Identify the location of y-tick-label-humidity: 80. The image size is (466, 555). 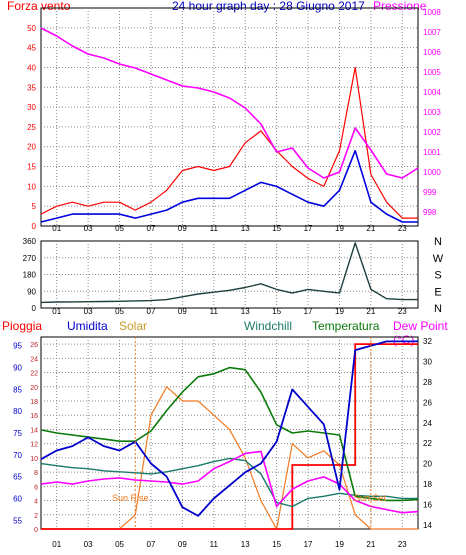
(17, 411).